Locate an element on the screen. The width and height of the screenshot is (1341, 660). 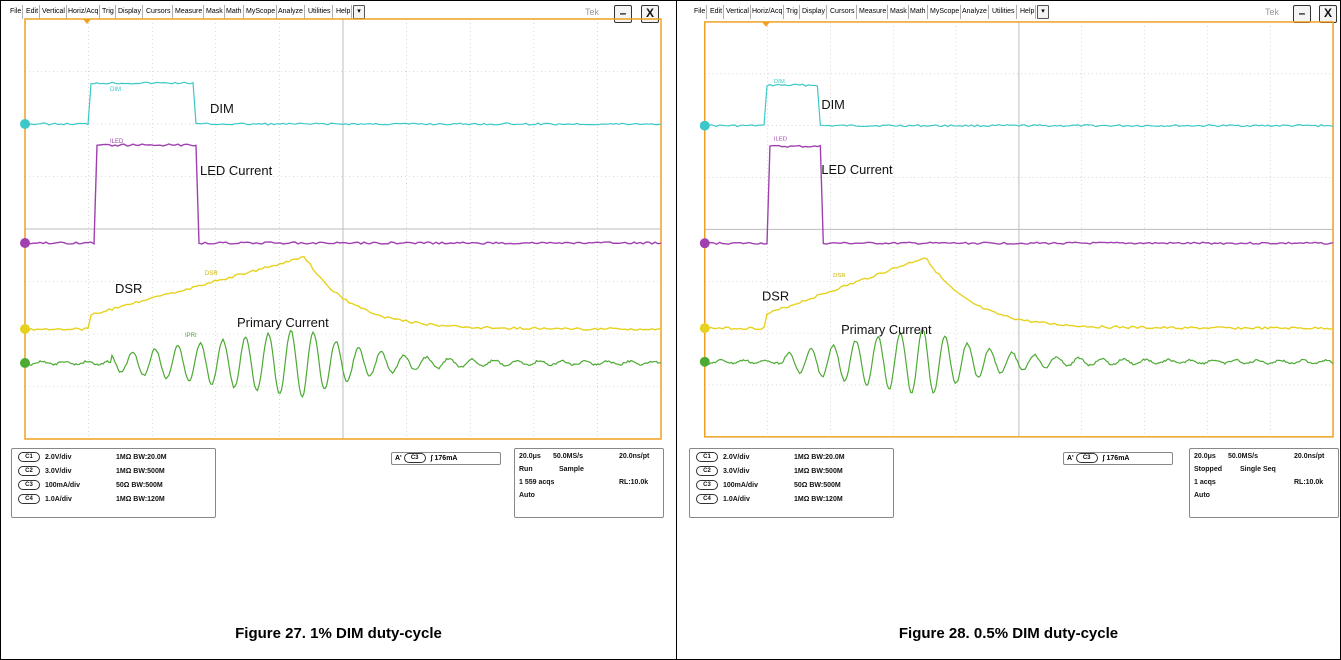
acq-count: 1 559 acqs is located at coordinates (537, 482).